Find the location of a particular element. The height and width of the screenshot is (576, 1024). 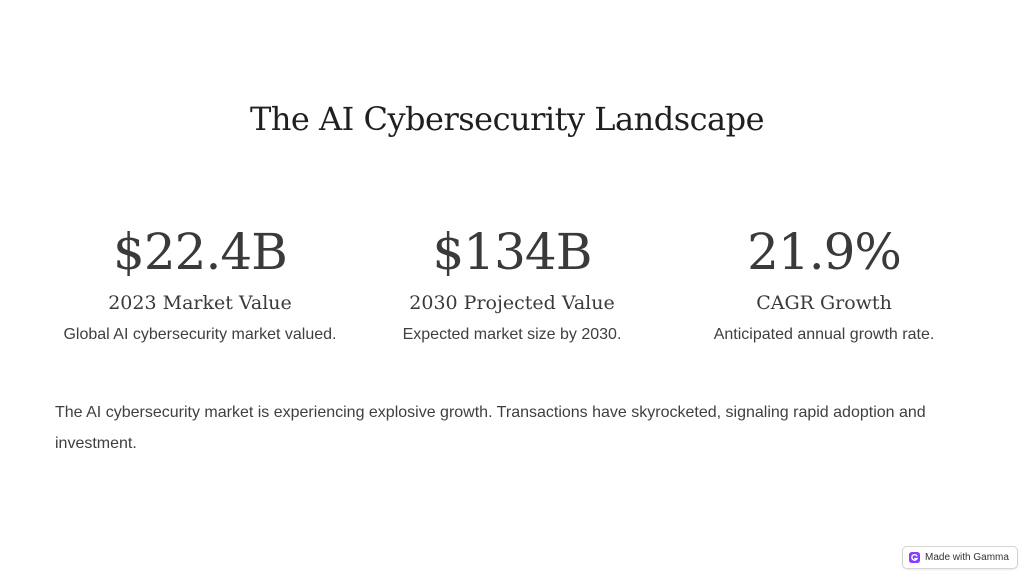

badge-label: Made with Gamma is located at coordinates (967, 557).